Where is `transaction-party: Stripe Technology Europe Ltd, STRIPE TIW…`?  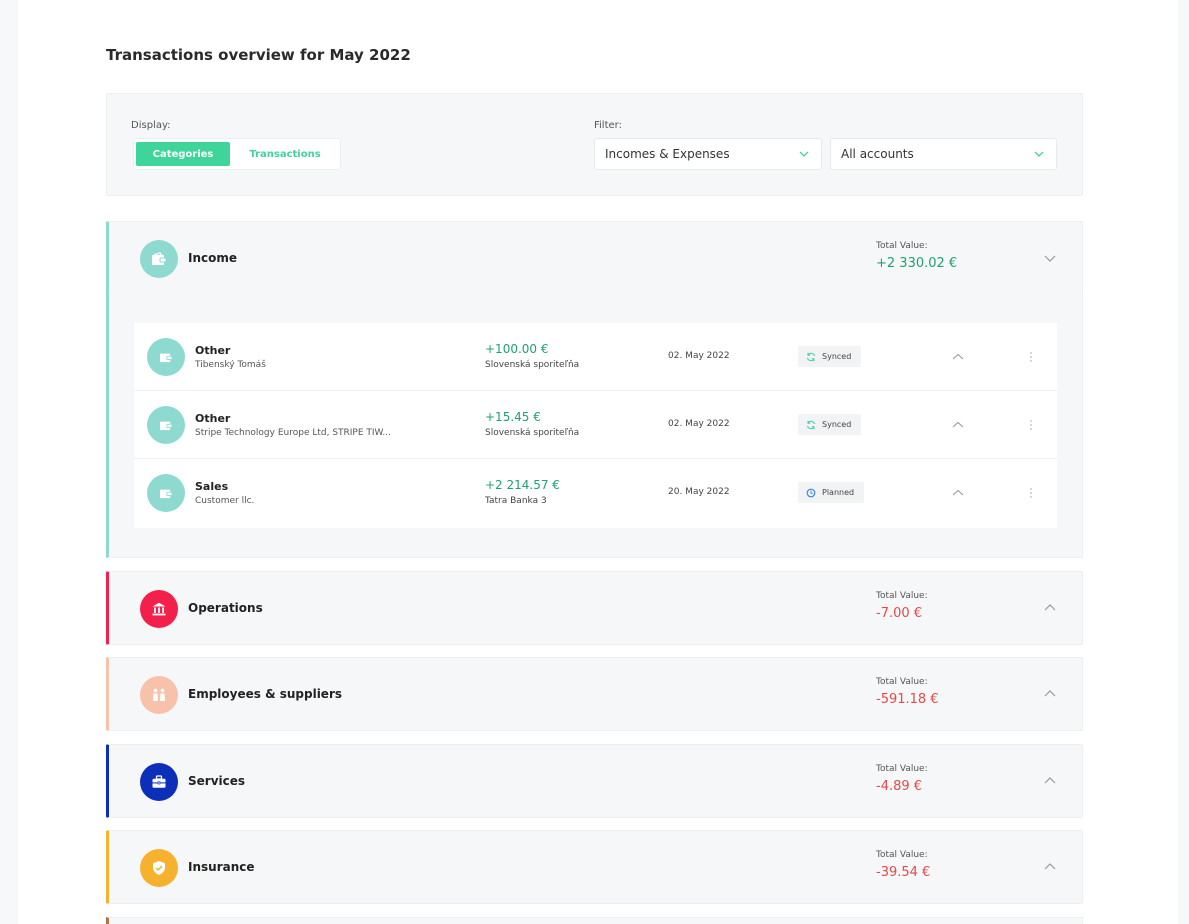
transaction-party: Stripe Technology Europe Ltd, STRIPE TIW… is located at coordinates (293, 433).